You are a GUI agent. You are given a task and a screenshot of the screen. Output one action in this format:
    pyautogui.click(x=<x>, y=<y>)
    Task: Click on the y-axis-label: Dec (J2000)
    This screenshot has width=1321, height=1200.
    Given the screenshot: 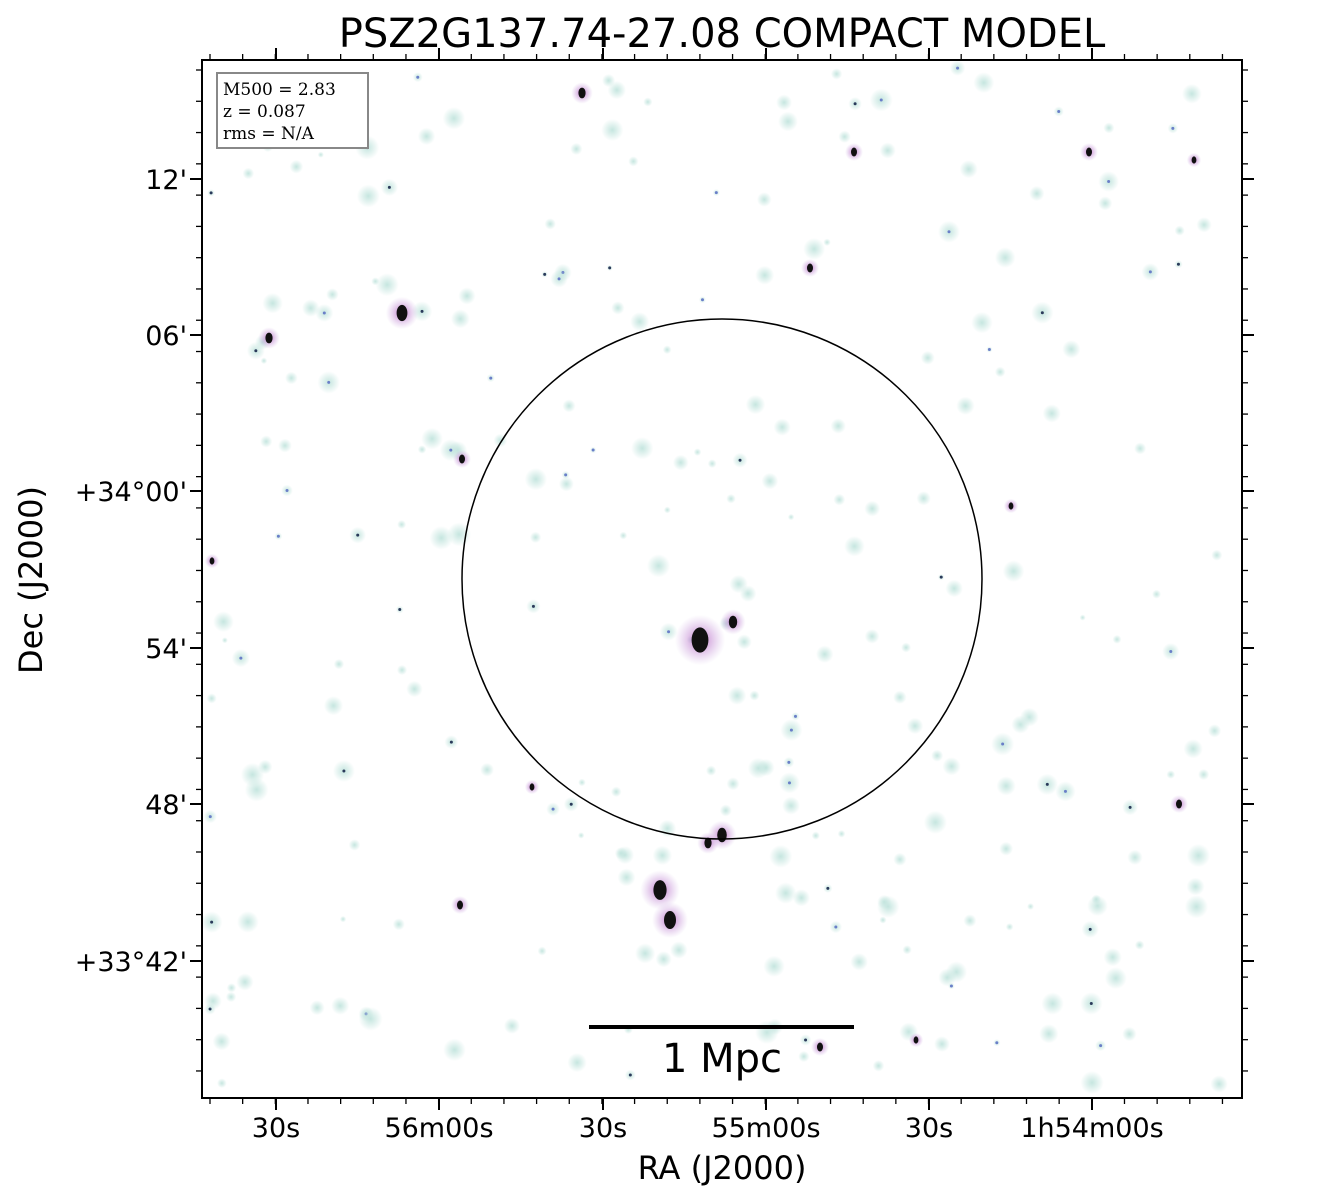 What is the action you would take?
    pyautogui.click(x=31, y=580)
    